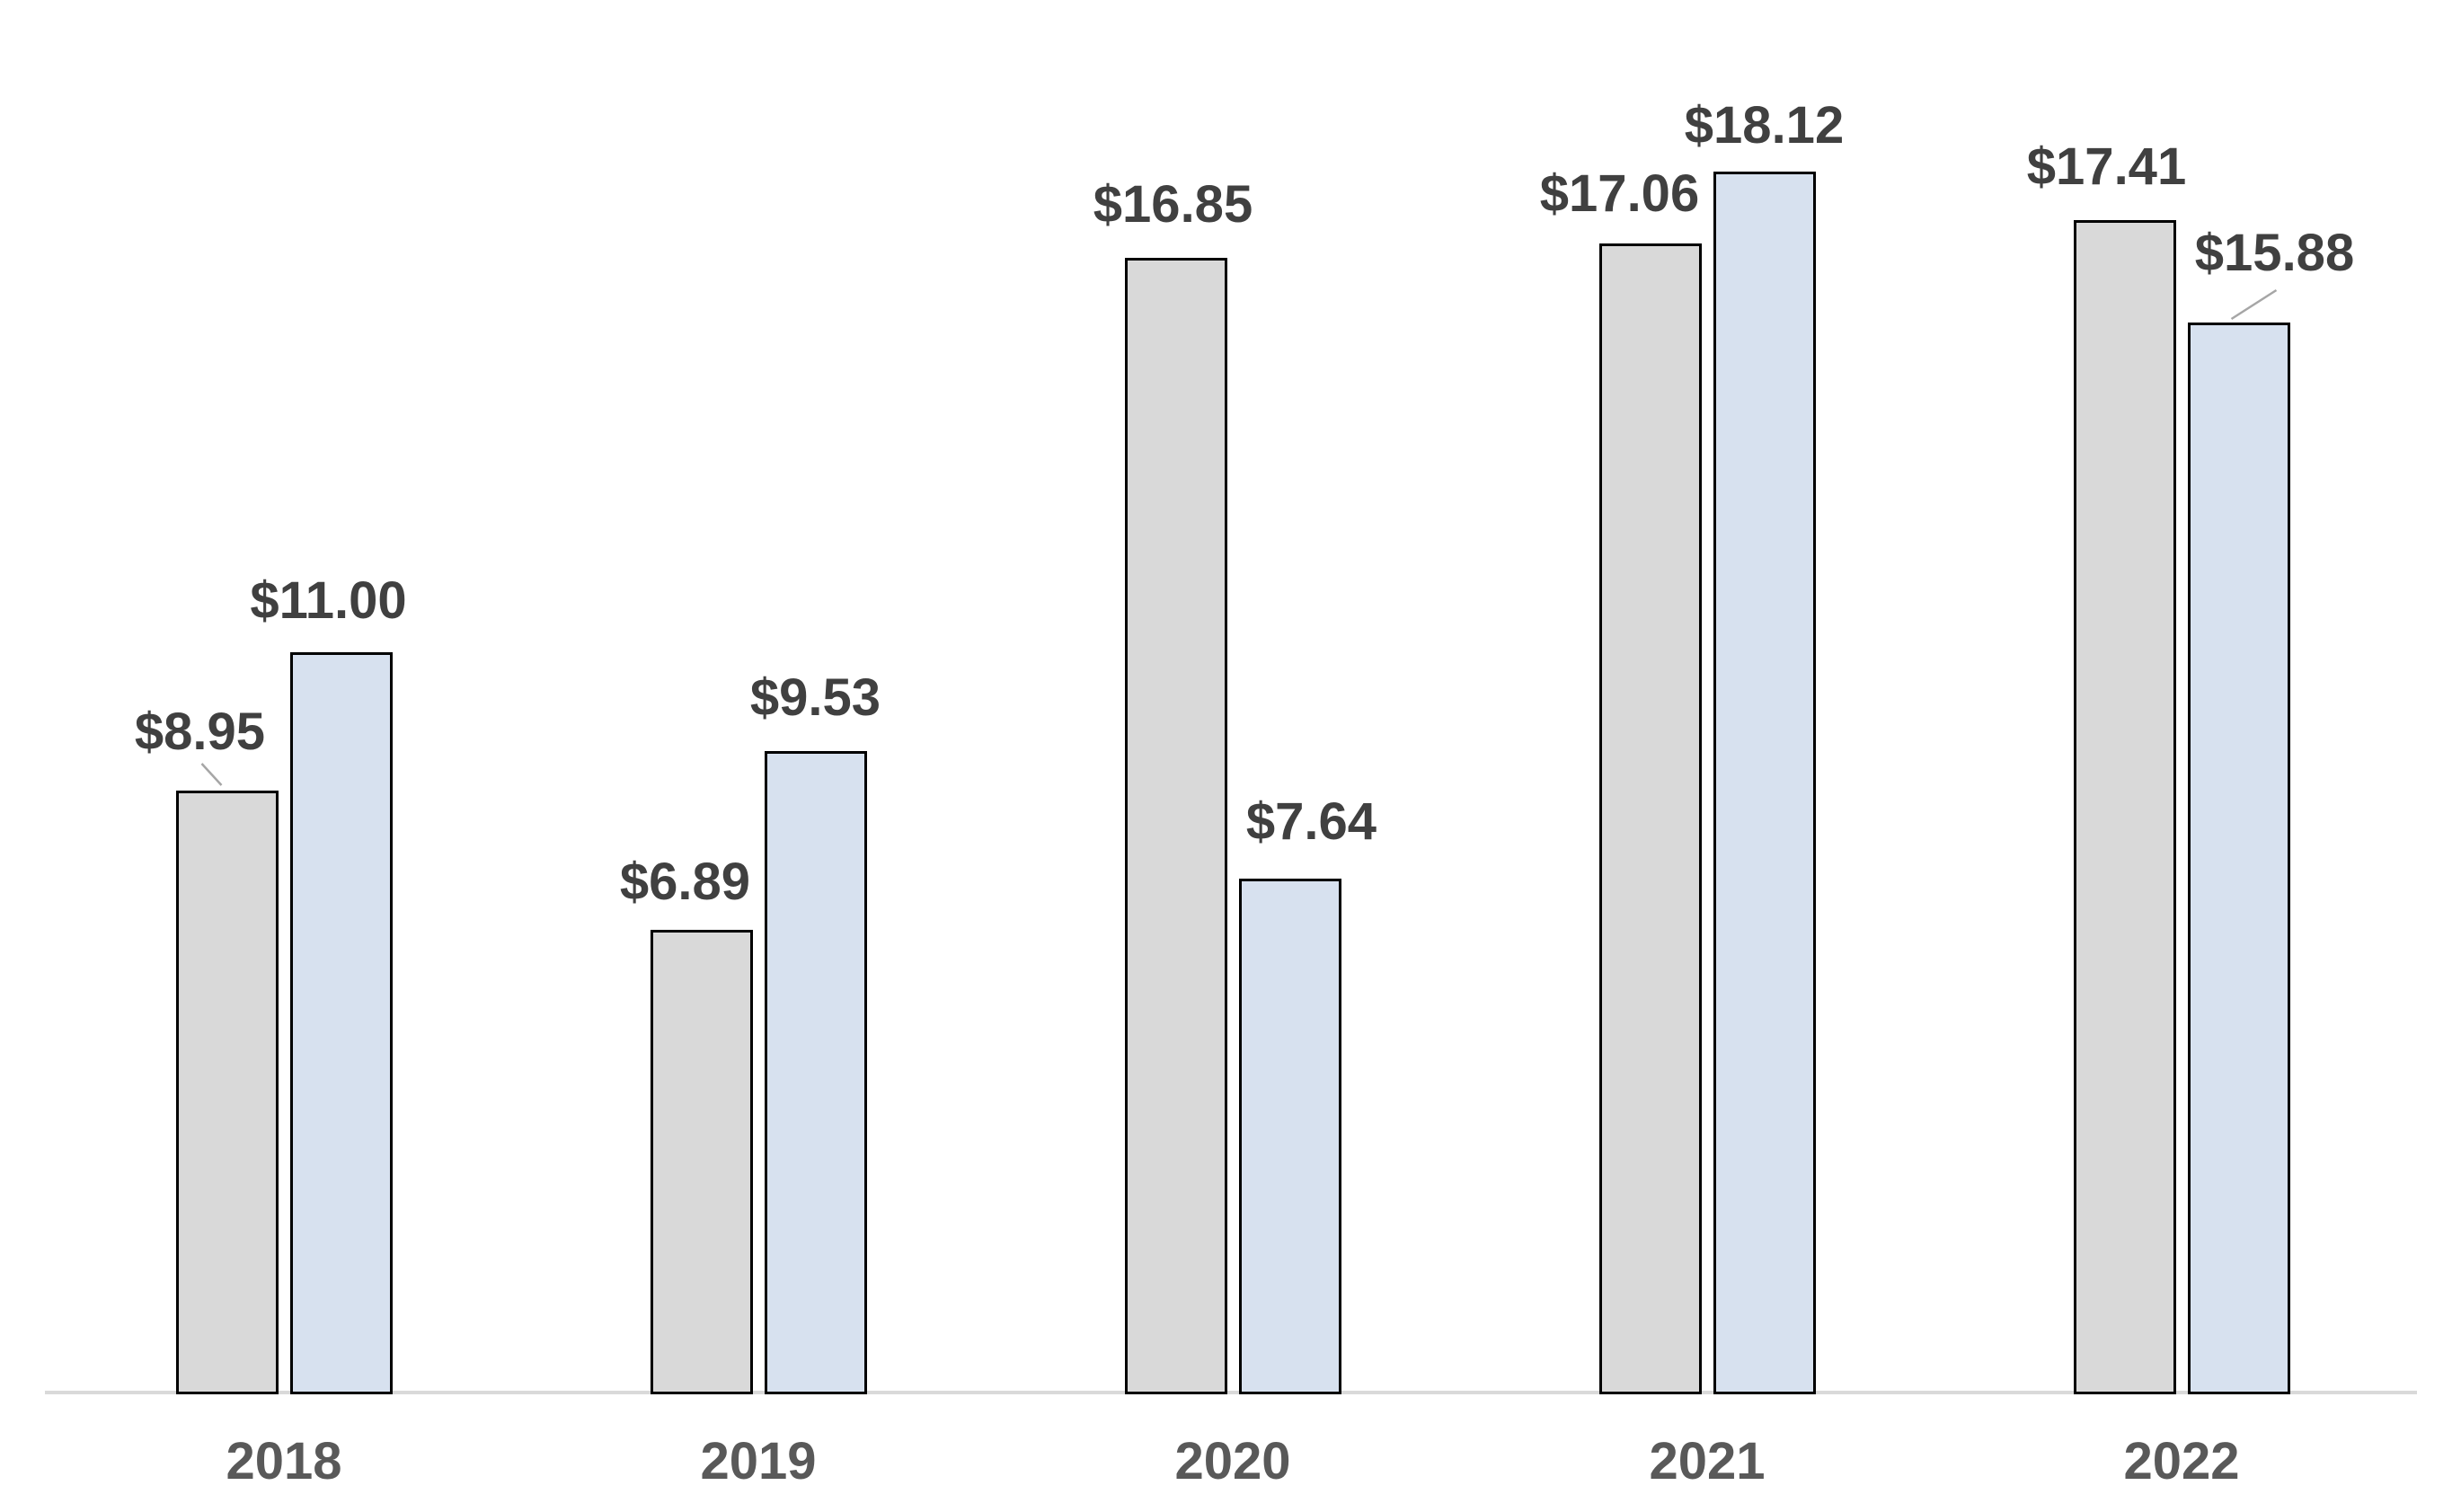 Image resolution: width=2461 pixels, height=1512 pixels. What do you see at coordinates (1619, 194) in the screenshot?
I see `data-label-2021-gray: $17.06` at bounding box center [1619, 194].